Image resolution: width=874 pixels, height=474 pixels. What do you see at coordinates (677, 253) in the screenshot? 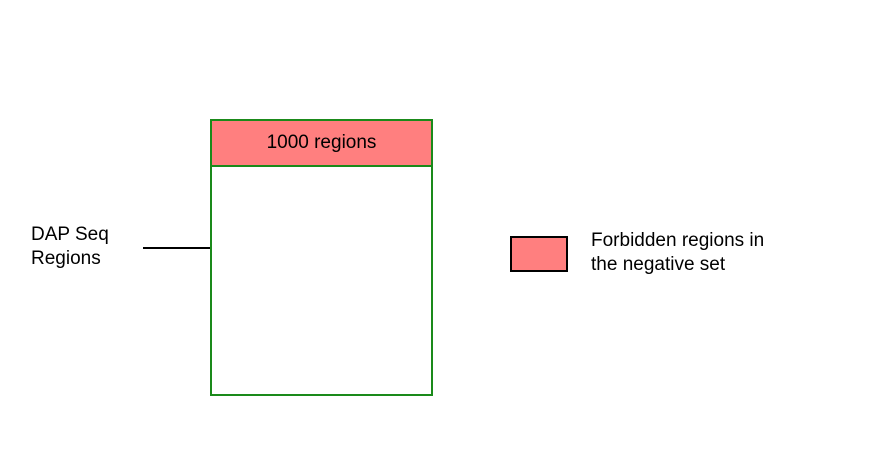
I see `legend-label: Forbidden regions in the negative set` at bounding box center [677, 253].